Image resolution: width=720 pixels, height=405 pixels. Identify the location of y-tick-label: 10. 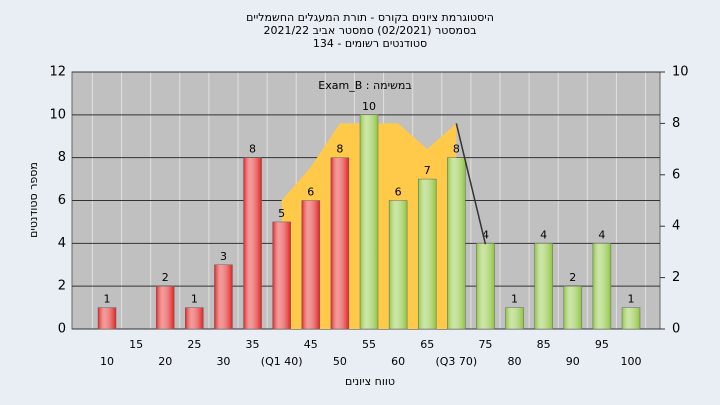
(57, 114).